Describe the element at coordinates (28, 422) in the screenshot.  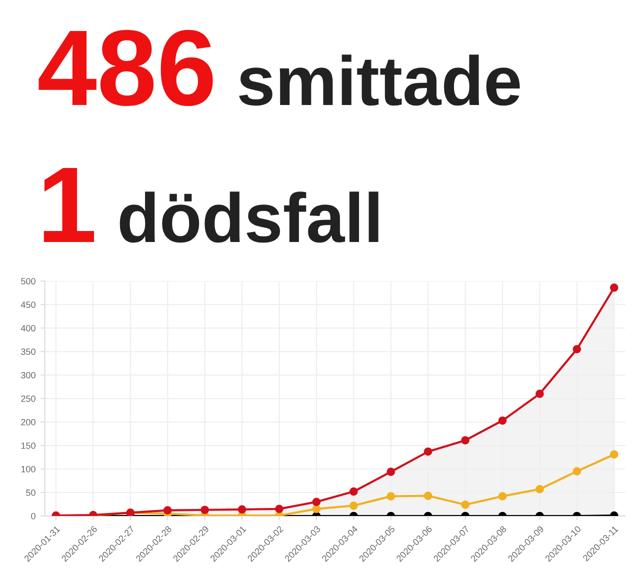
I see `y-tick-label: 200` at that location.